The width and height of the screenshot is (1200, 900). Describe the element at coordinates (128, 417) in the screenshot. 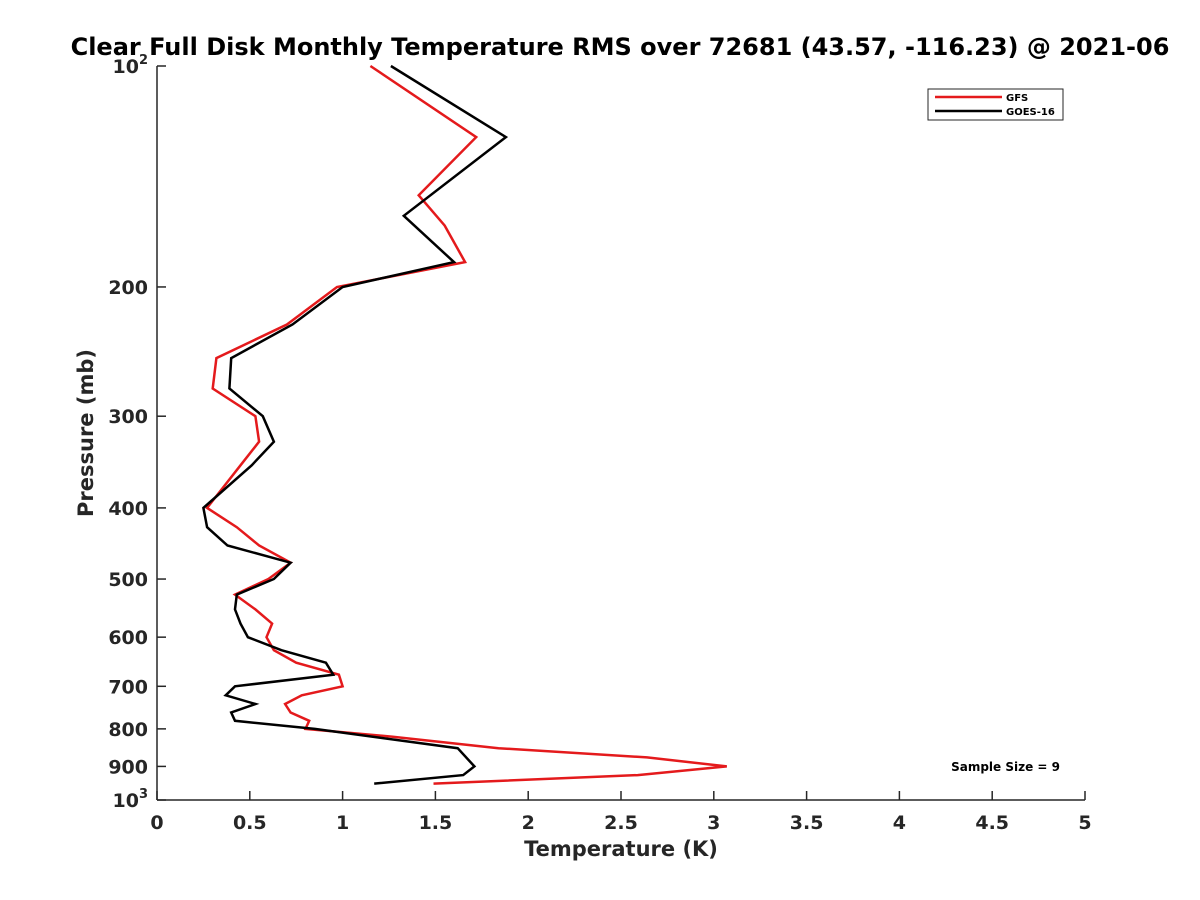

I see `y-tick-label-300: 300` at that location.